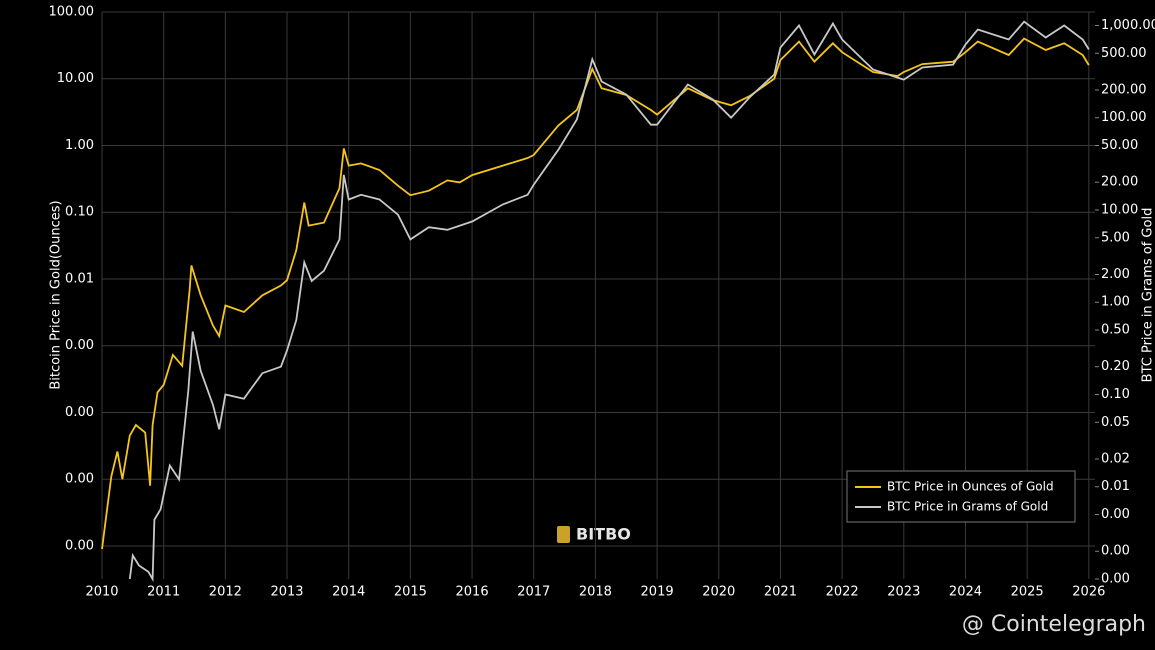 The image size is (1155, 650). Describe the element at coordinates (603, 534) in the screenshot. I see `watermark: BITBO` at that location.